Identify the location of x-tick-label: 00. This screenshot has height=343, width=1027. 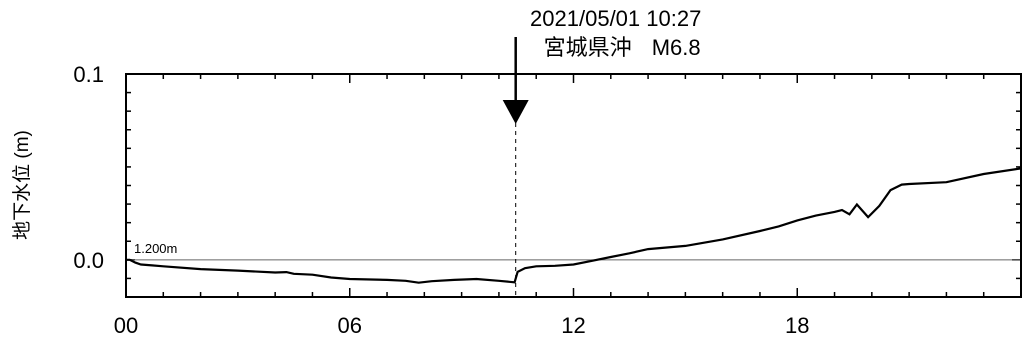
(126, 325).